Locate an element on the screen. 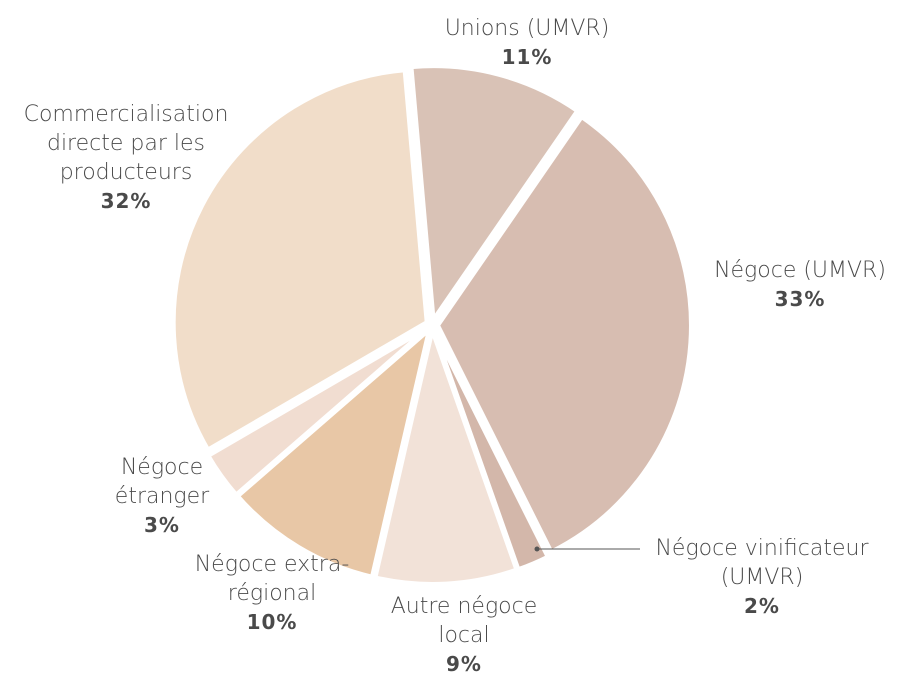 This screenshot has height=675, width=906. category-label: Négoce extra-régional is located at coordinates (272, 579).